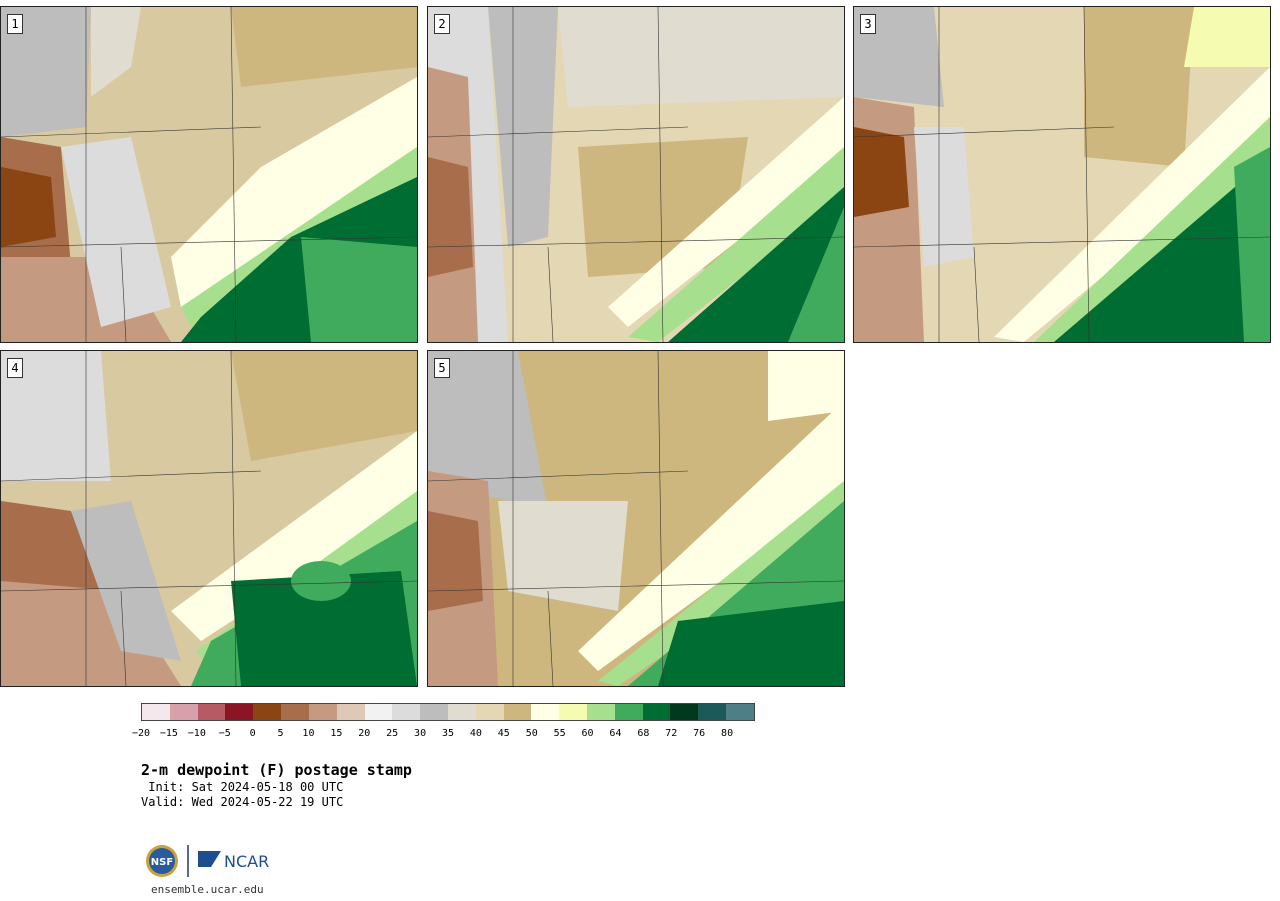  What do you see at coordinates (587, 733) in the screenshot?
I see `colorbar-tick-label: 60` at bounding box center [587, 733].